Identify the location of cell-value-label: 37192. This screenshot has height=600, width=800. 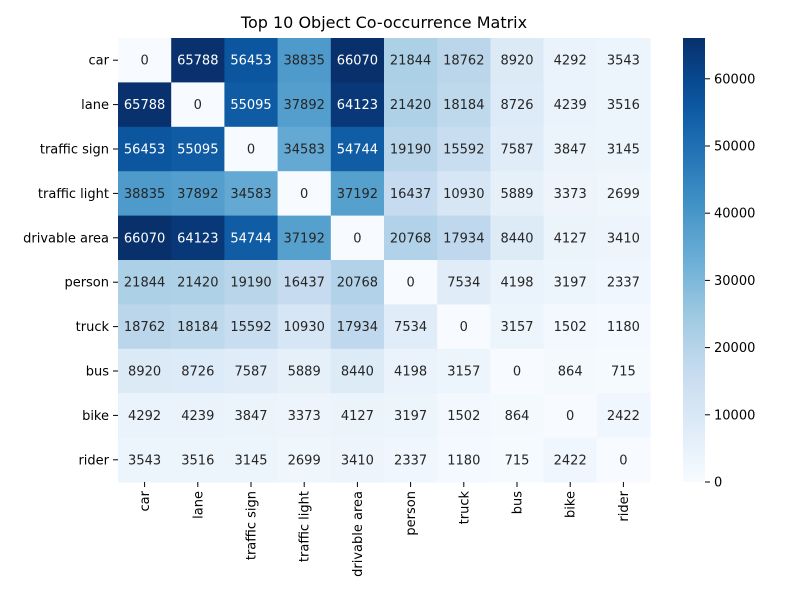
(357, 194).